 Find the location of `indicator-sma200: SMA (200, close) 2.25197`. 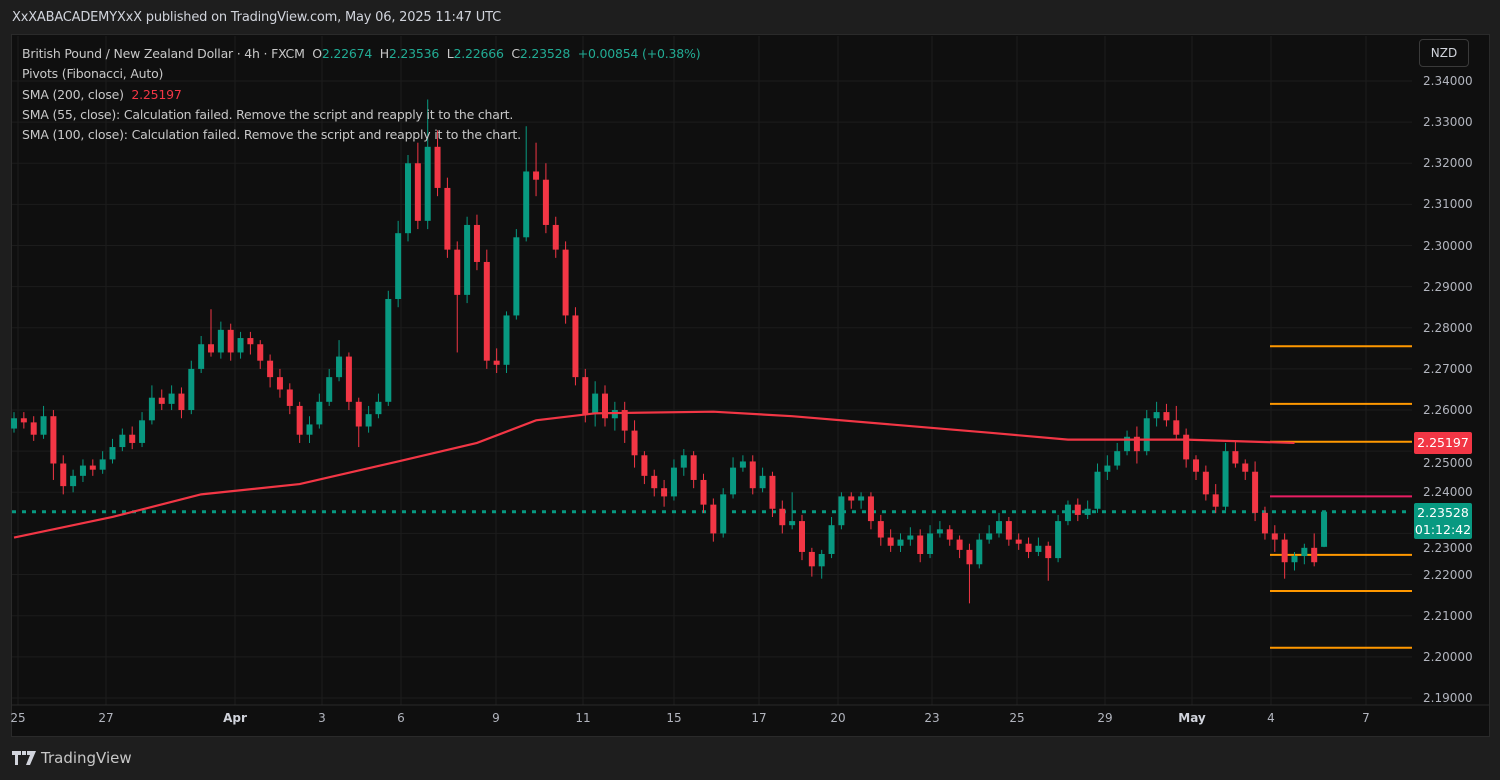

indicator-sma200: SMA (200, close) 2.25197 is located at coordinates (361, 95).